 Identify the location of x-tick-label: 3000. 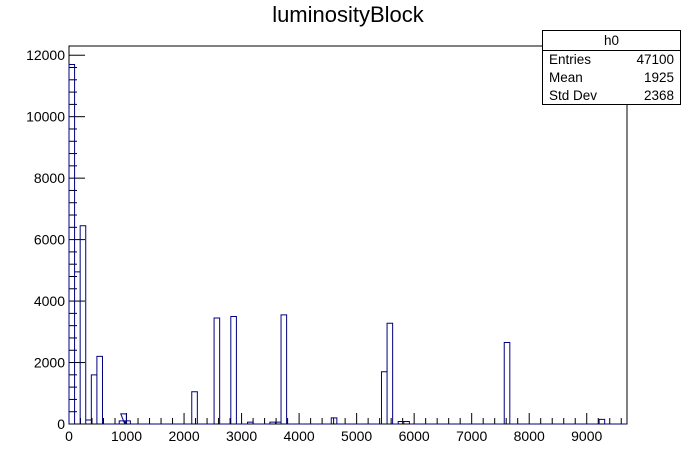
(241, 436).